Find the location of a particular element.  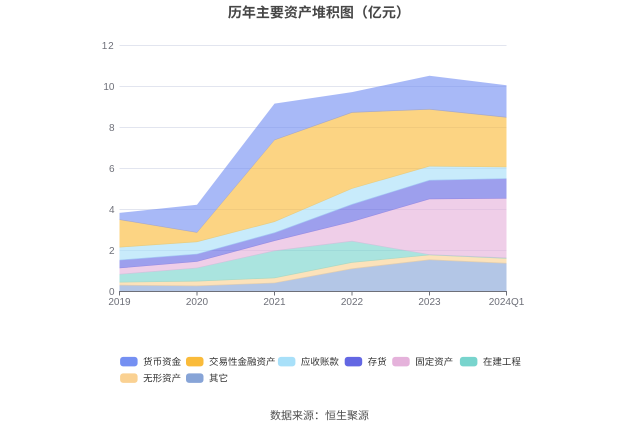

svg-text: 12 is located at coordinates (108, 46).